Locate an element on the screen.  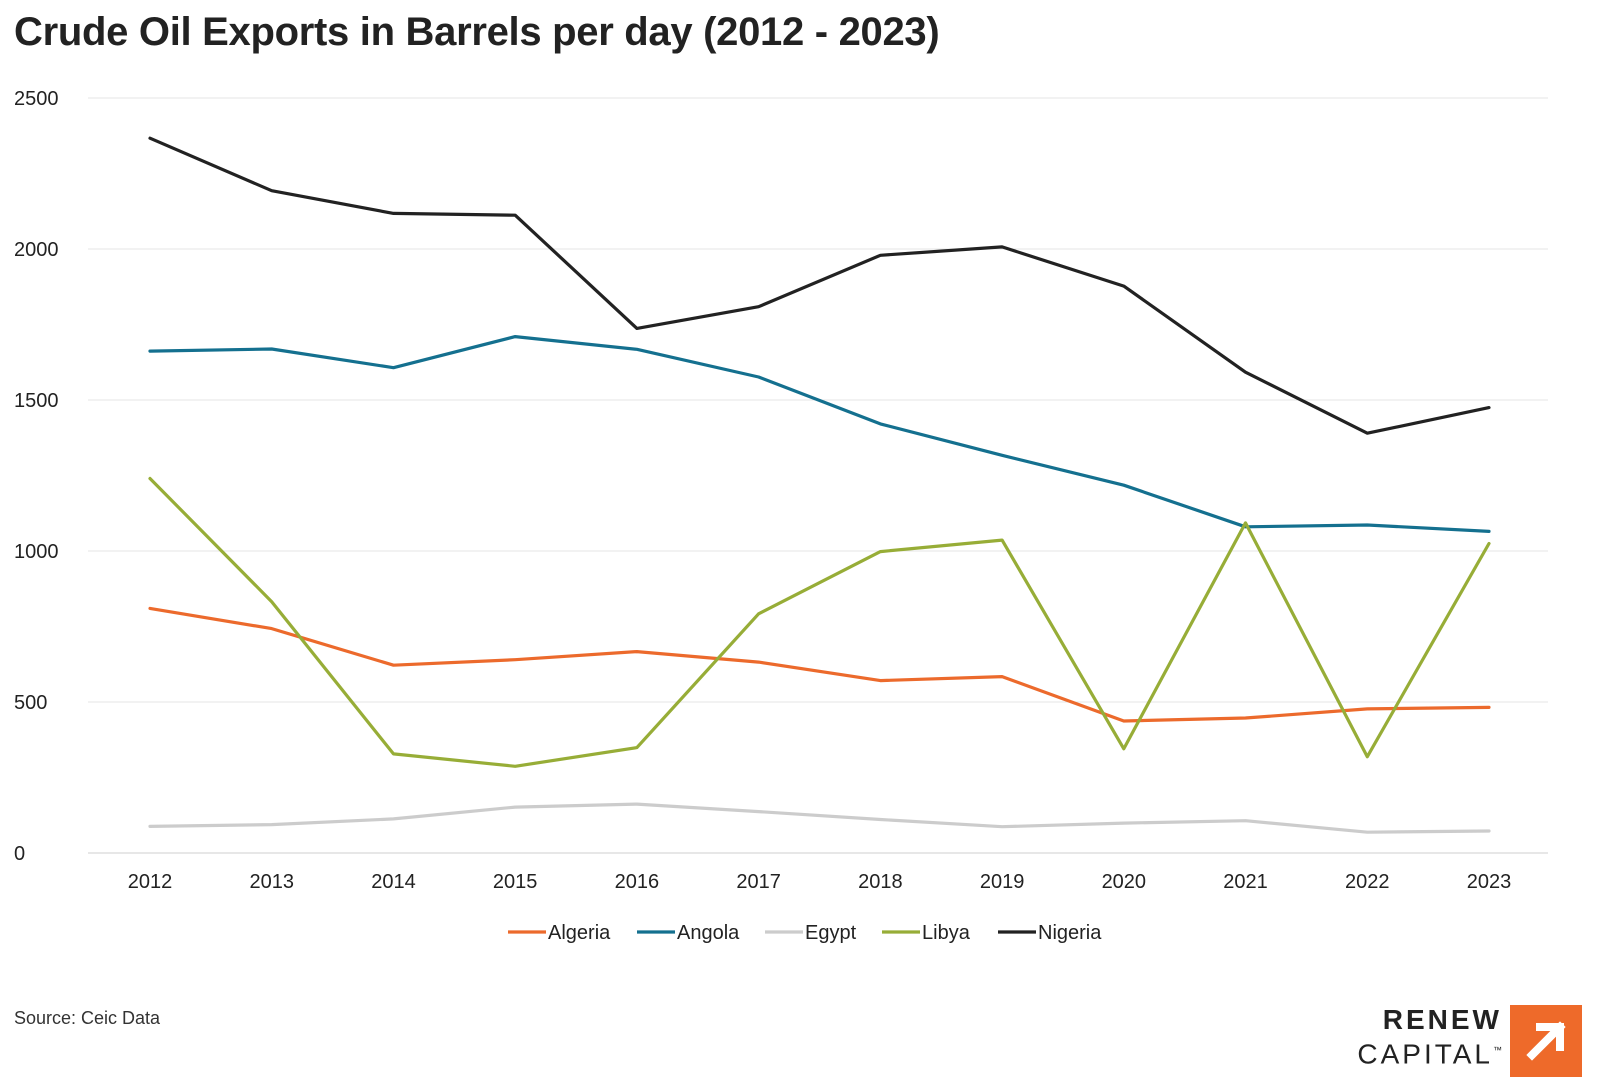
x-tick-label: 2023 is located at coordinates (1489, 882).